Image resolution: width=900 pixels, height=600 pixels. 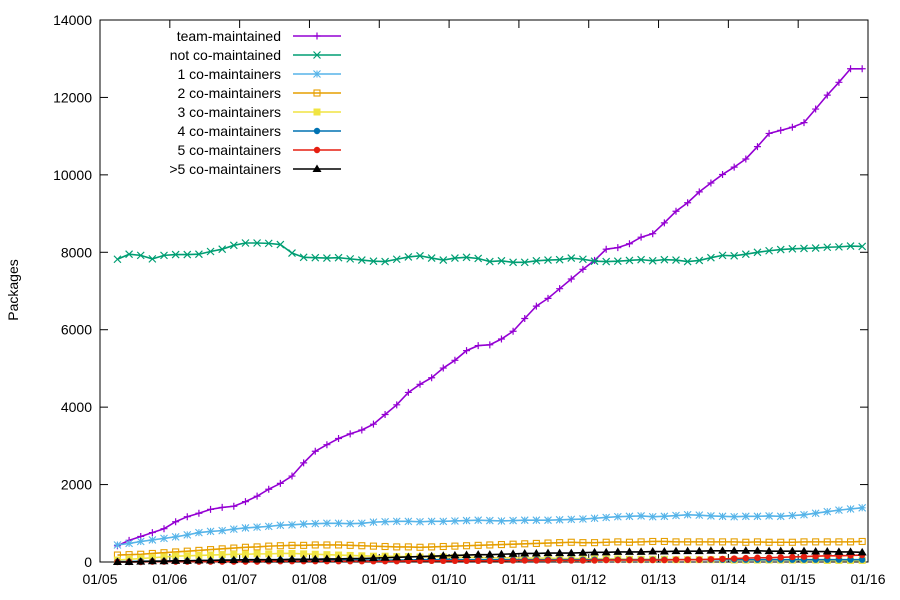 What do you see at coordinates (169, 579) in the screenshot?
I see `x-tick-label: 01/06` at bounding box center [169, 579].